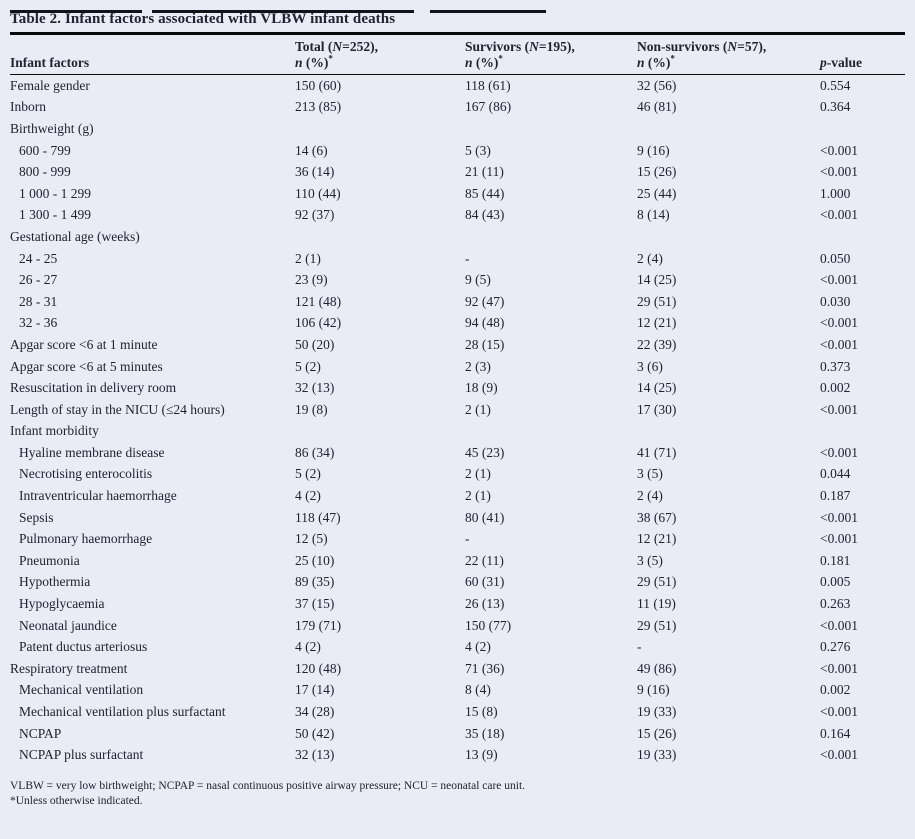 This screenshot has height=839, width=915. Describe the element at coordinates (54, 431) in the screenshot. I see `row-label: Infant morbidity` at that location.